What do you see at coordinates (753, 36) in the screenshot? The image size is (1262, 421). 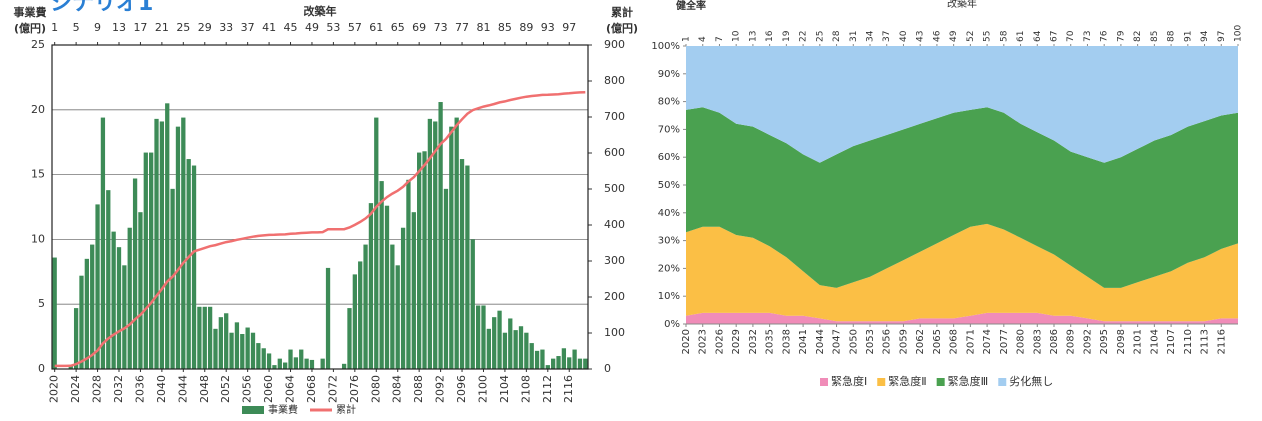 I see `x2-tick-label: 13` at bounding box center [753, 36].